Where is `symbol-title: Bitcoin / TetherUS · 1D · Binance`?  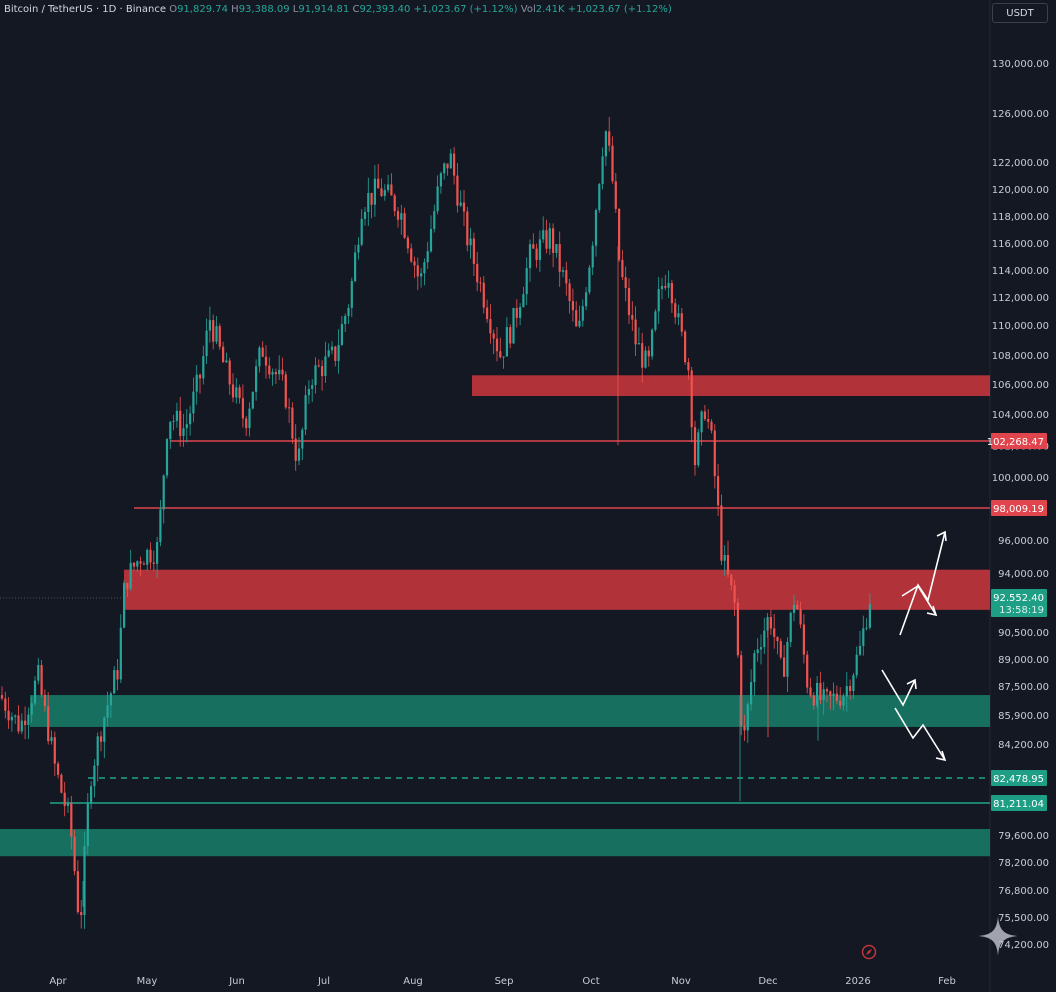
symbol-title: Bitcoin / TetherUS · 1D · Binance is located at coordinates (85, 9).